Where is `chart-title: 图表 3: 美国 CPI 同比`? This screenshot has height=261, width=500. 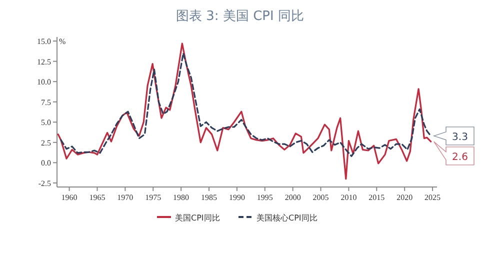 chart-title: 图表 3: 美国 CPI 同比 is located at coordinates (240, 16).